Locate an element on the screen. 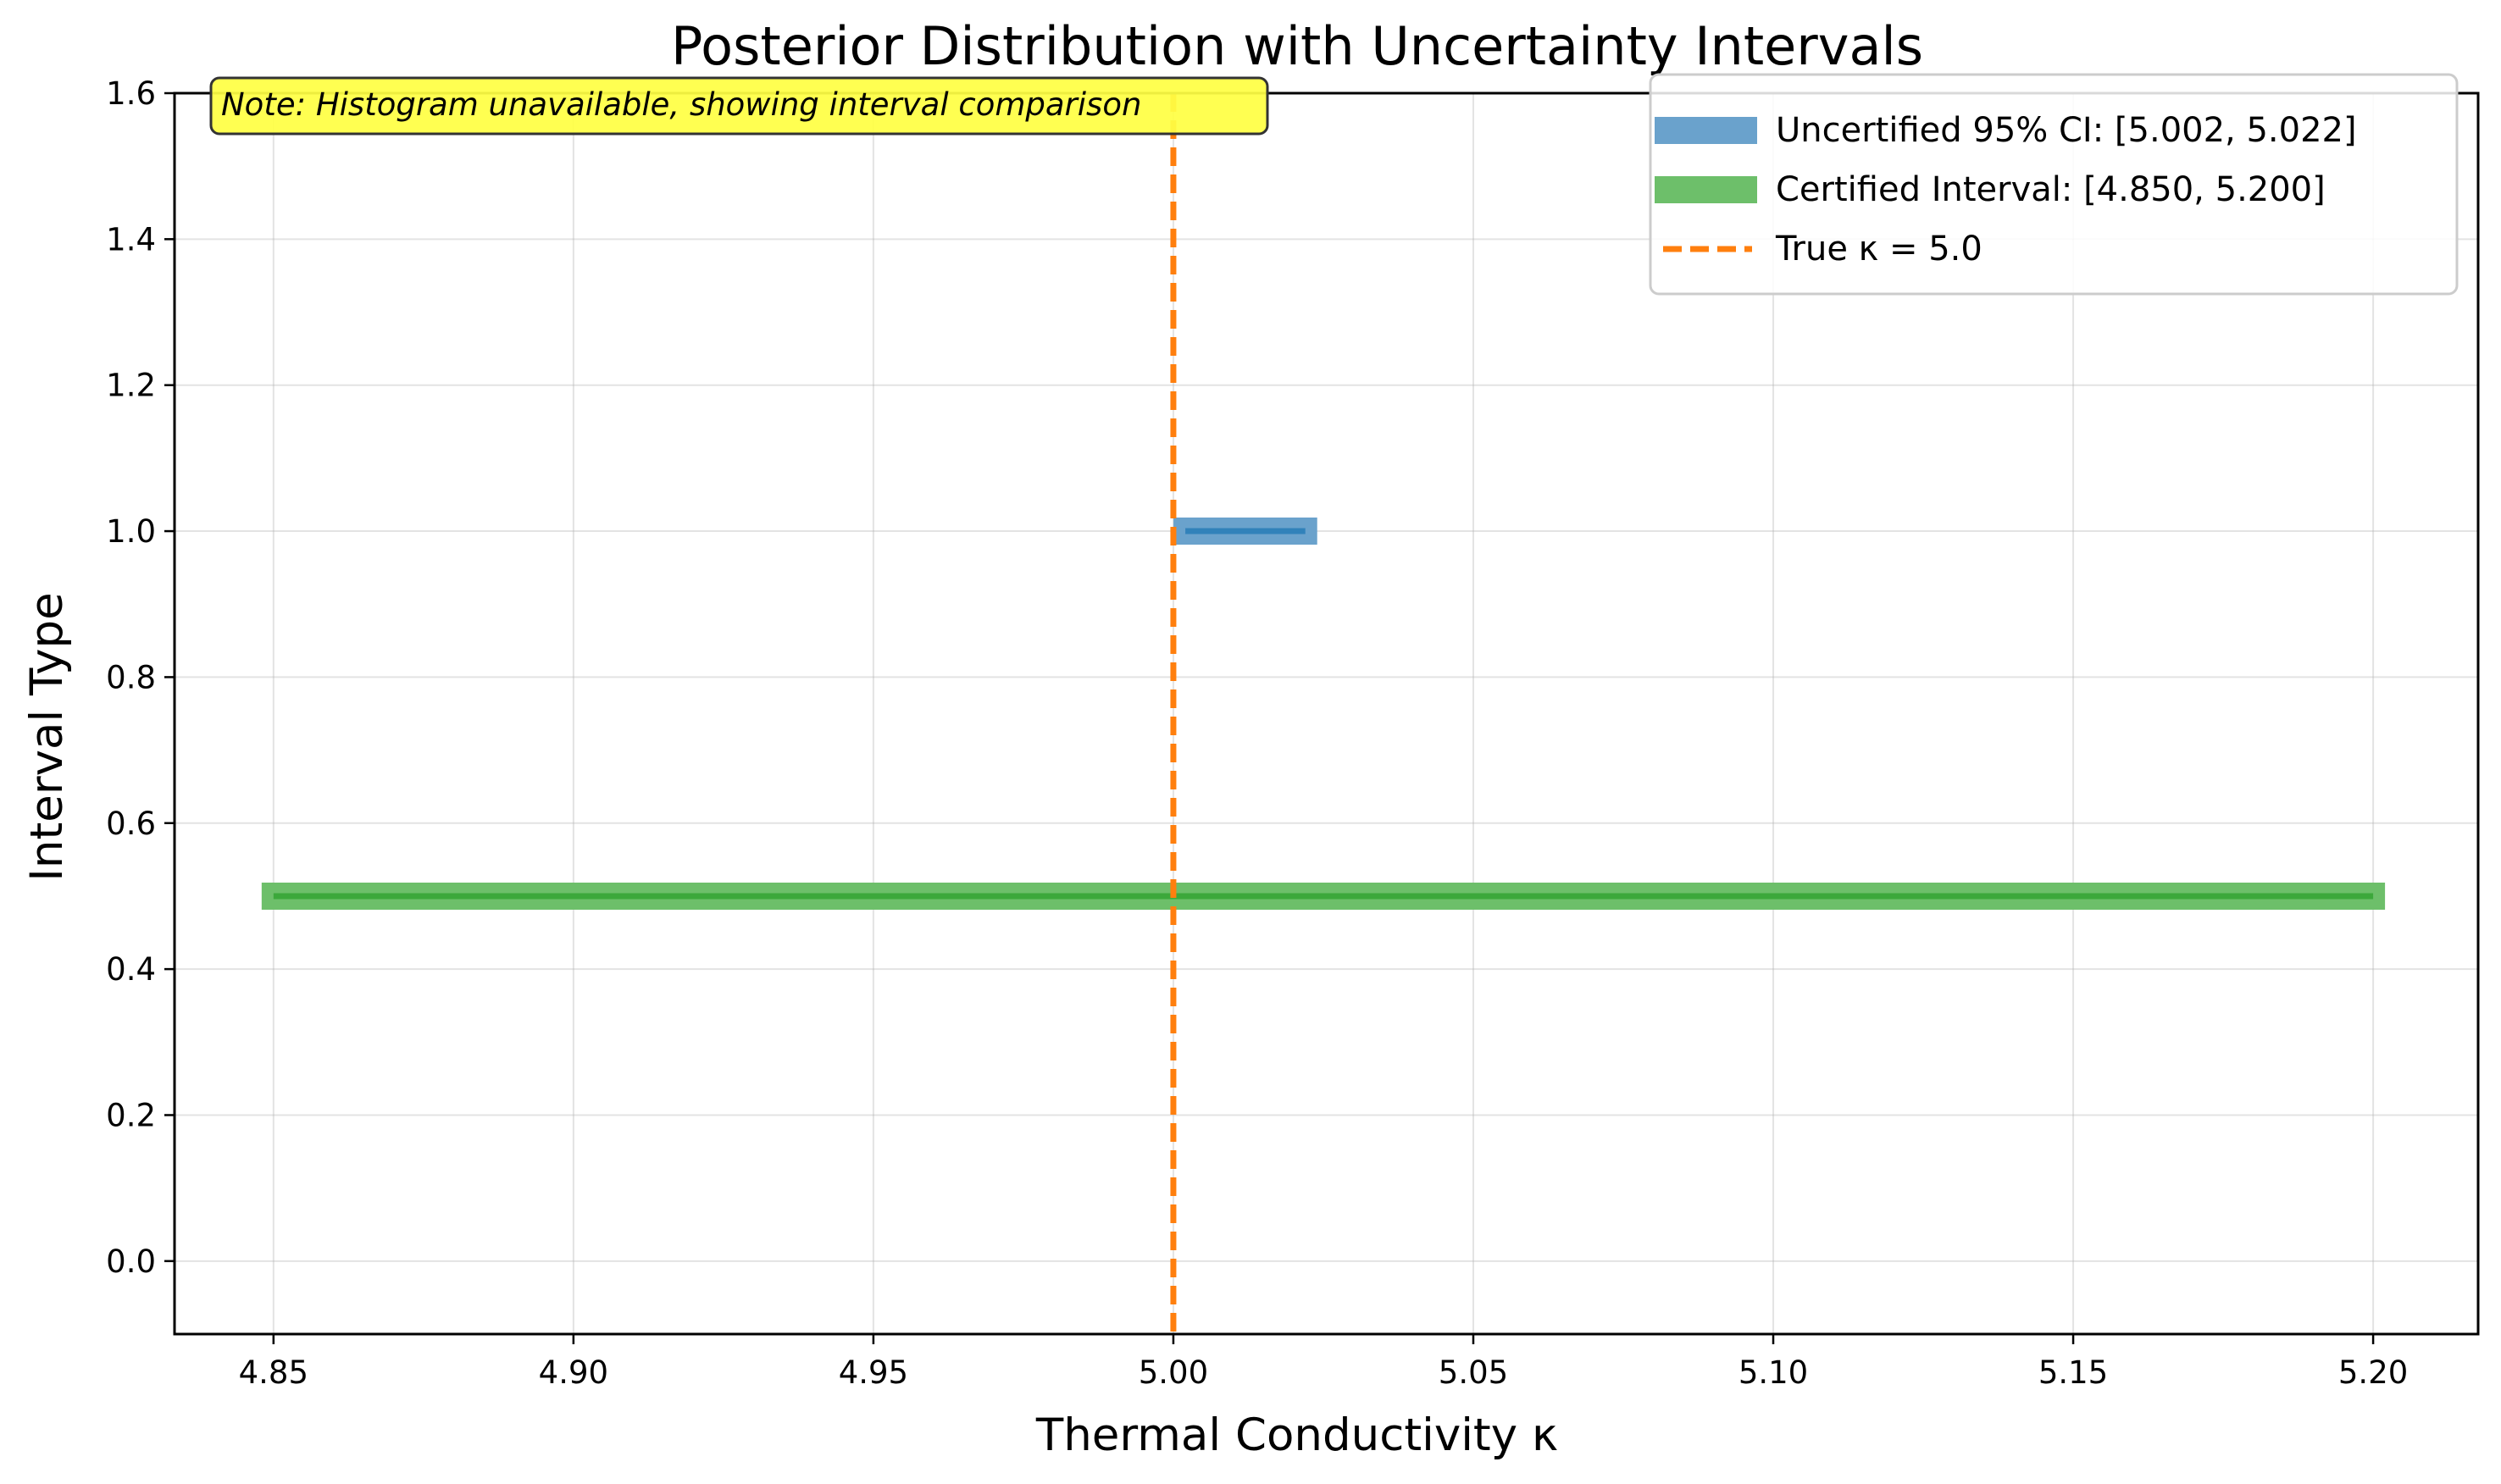 This screenshot has height=1484, width=2501. x-axis-label: Thermal Conductivity κ is located at coordinates (1296, 1435).